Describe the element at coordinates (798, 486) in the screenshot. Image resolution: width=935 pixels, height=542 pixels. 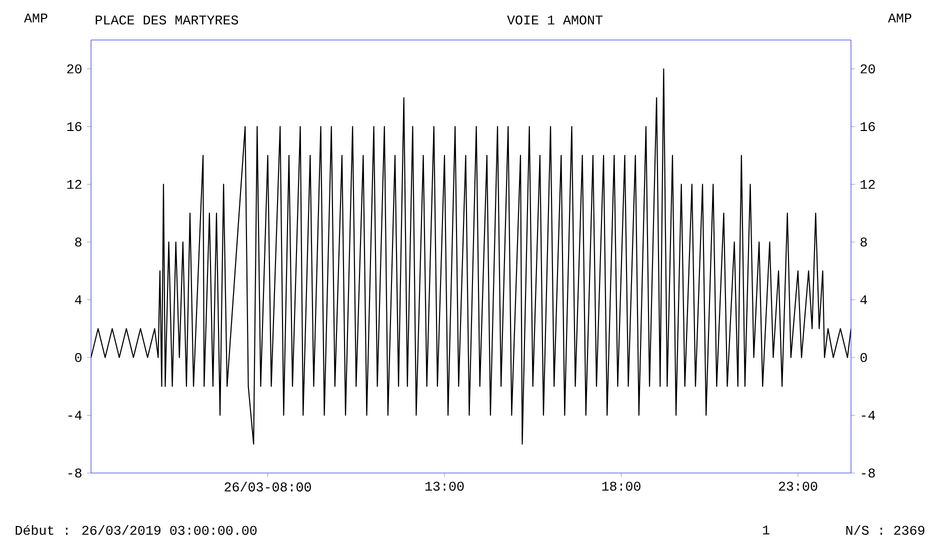
I see `x-tick-label: 23:00` at that location.